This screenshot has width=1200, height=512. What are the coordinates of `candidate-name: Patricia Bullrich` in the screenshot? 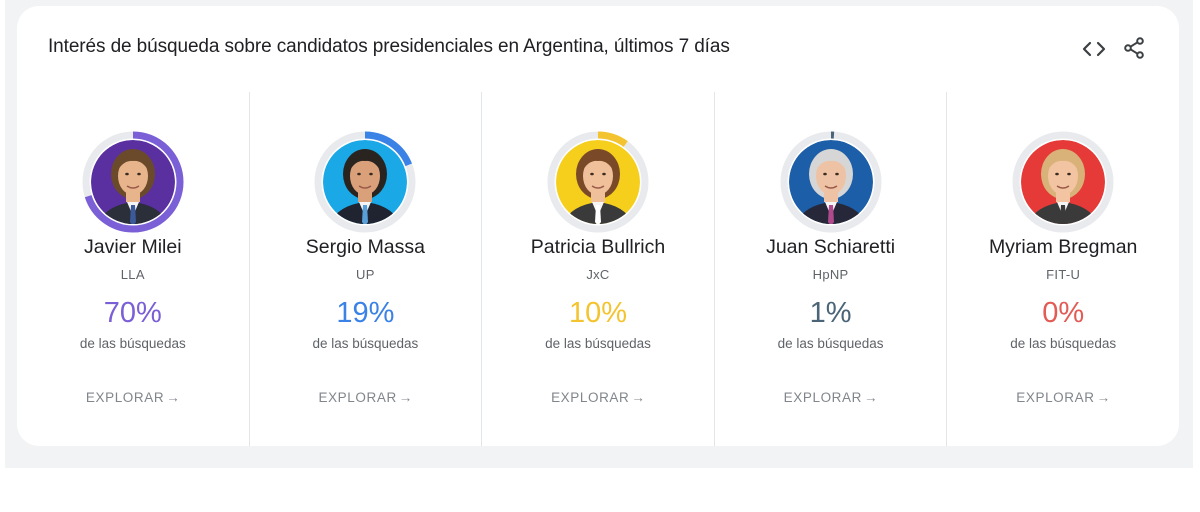 It's located at (598, 247).